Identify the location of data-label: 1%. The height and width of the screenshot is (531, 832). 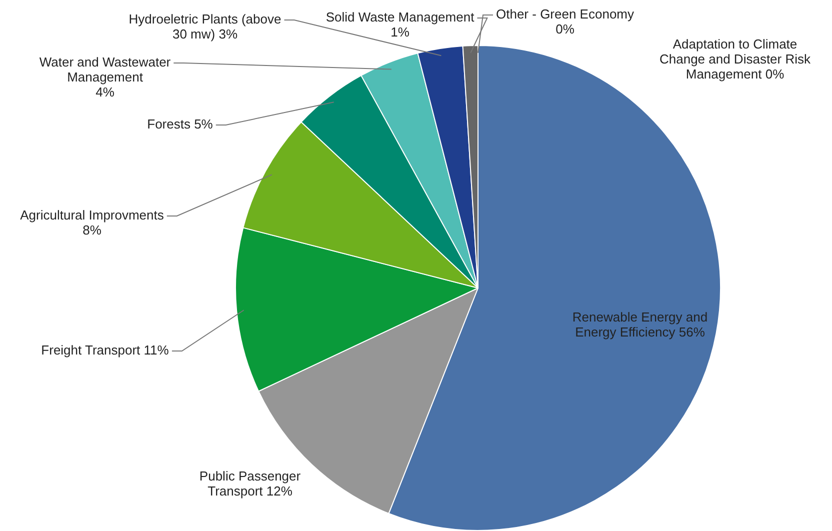
(400, 32).